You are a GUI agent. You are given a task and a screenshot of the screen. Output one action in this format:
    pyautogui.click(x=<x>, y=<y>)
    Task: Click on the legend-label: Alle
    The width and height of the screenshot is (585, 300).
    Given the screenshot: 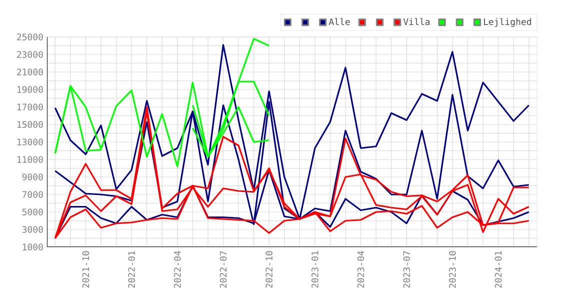 What is the action you would take?
    pyautogui.click(x=339, y=22)
    